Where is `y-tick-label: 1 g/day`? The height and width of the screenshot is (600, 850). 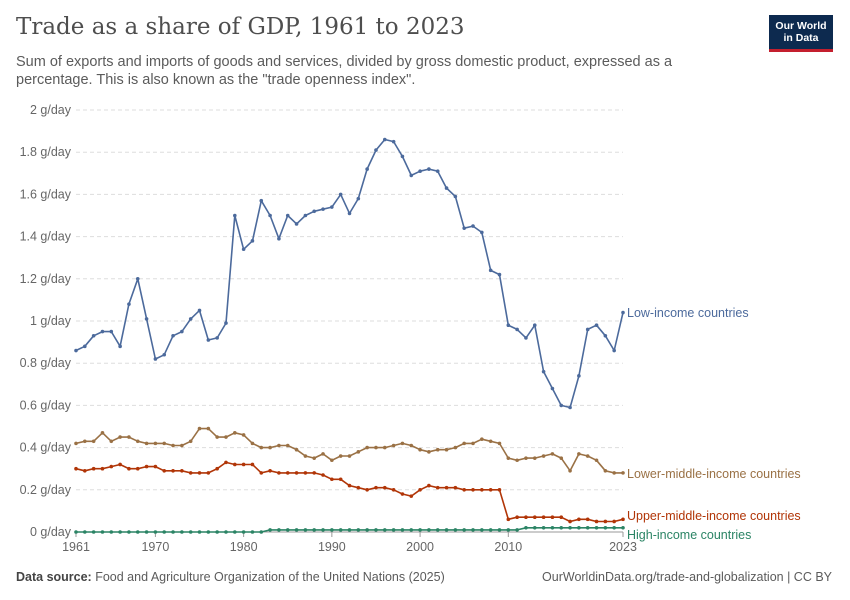
y-tick-label: 1 g/day is located at coordinates (51, 321).